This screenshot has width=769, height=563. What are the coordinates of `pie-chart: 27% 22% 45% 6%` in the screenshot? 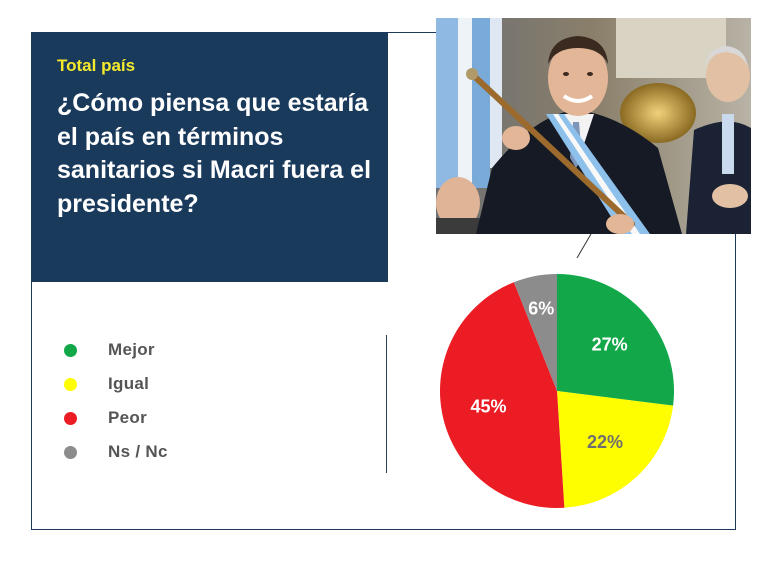 It's located at (556, 391).